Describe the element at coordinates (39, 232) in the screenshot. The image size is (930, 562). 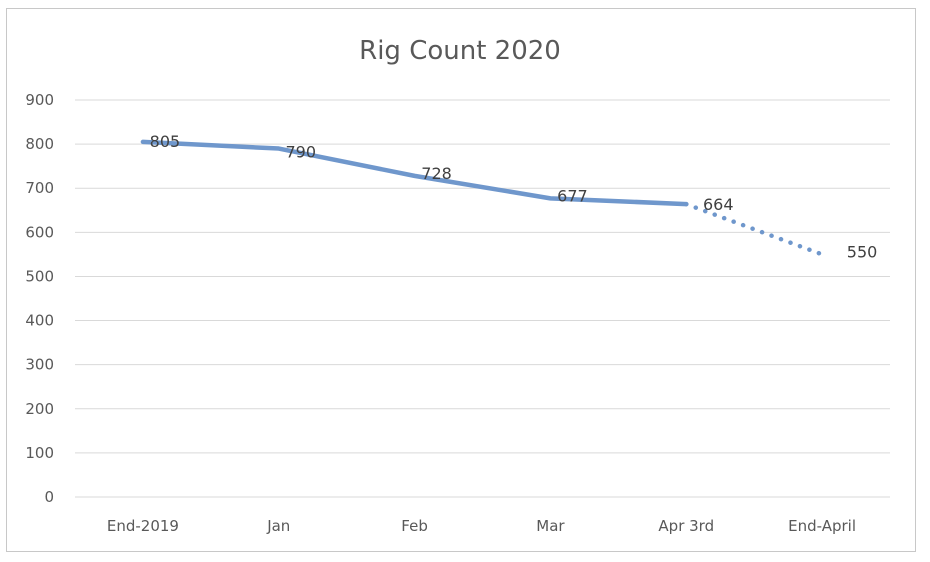
I see `y-tick-label: 600` at that location.